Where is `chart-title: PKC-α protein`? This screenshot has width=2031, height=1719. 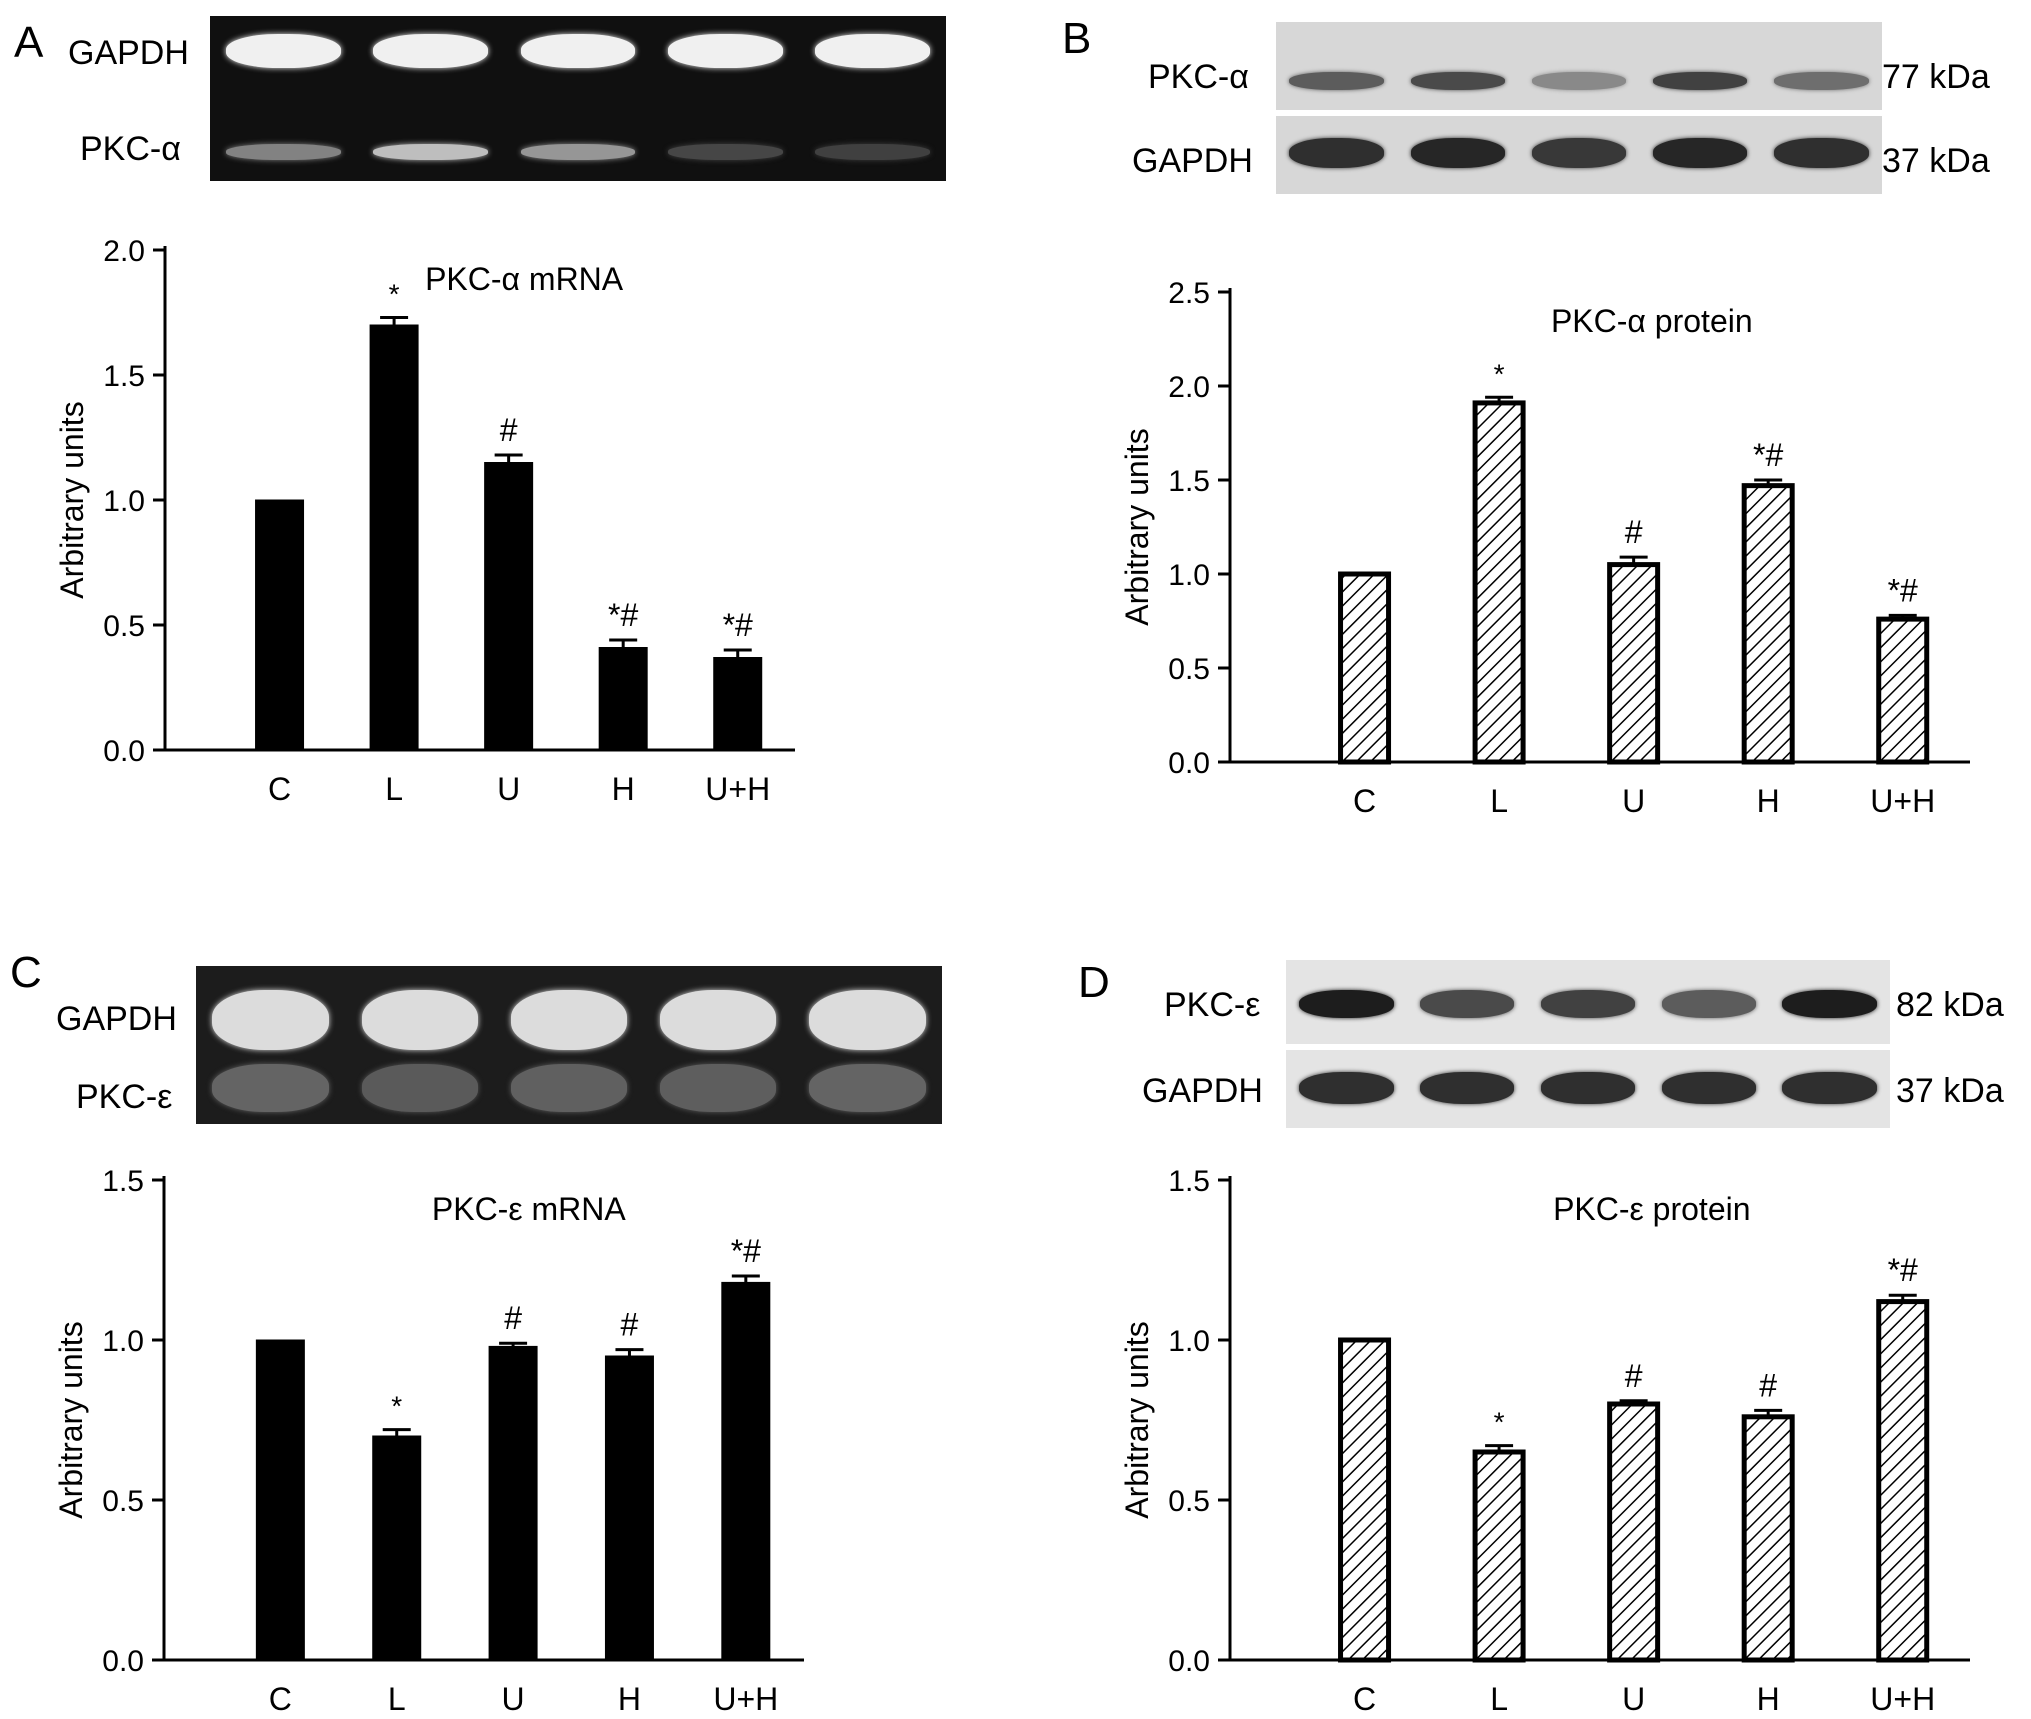 chart-title: PKC-α protein is located at coordinates (1652, 321).